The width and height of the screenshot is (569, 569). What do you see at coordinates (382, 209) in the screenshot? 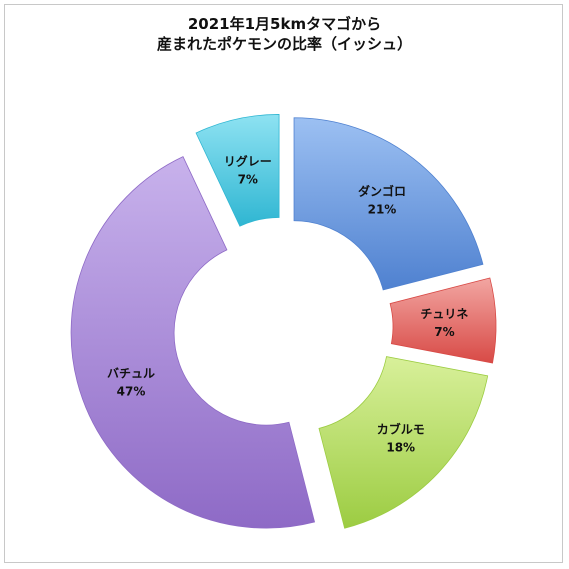
I see `slice-percent-0: 21%` at bounding box center [382, 209].